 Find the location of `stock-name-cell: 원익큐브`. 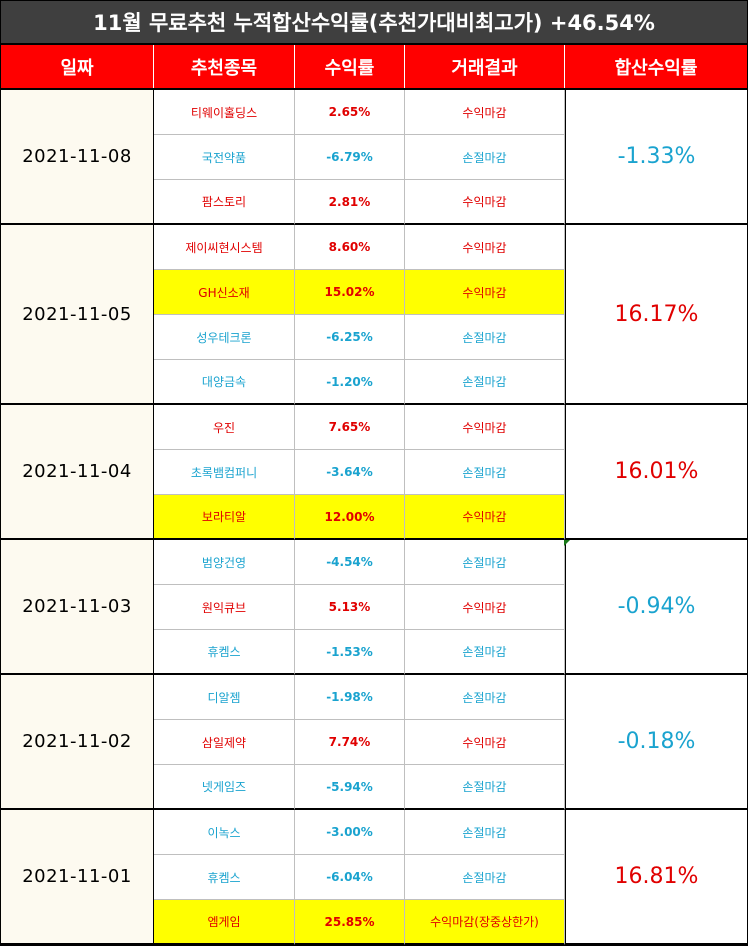

stock-name-cell: 원익큐브 is located at coordinates (224, 607).